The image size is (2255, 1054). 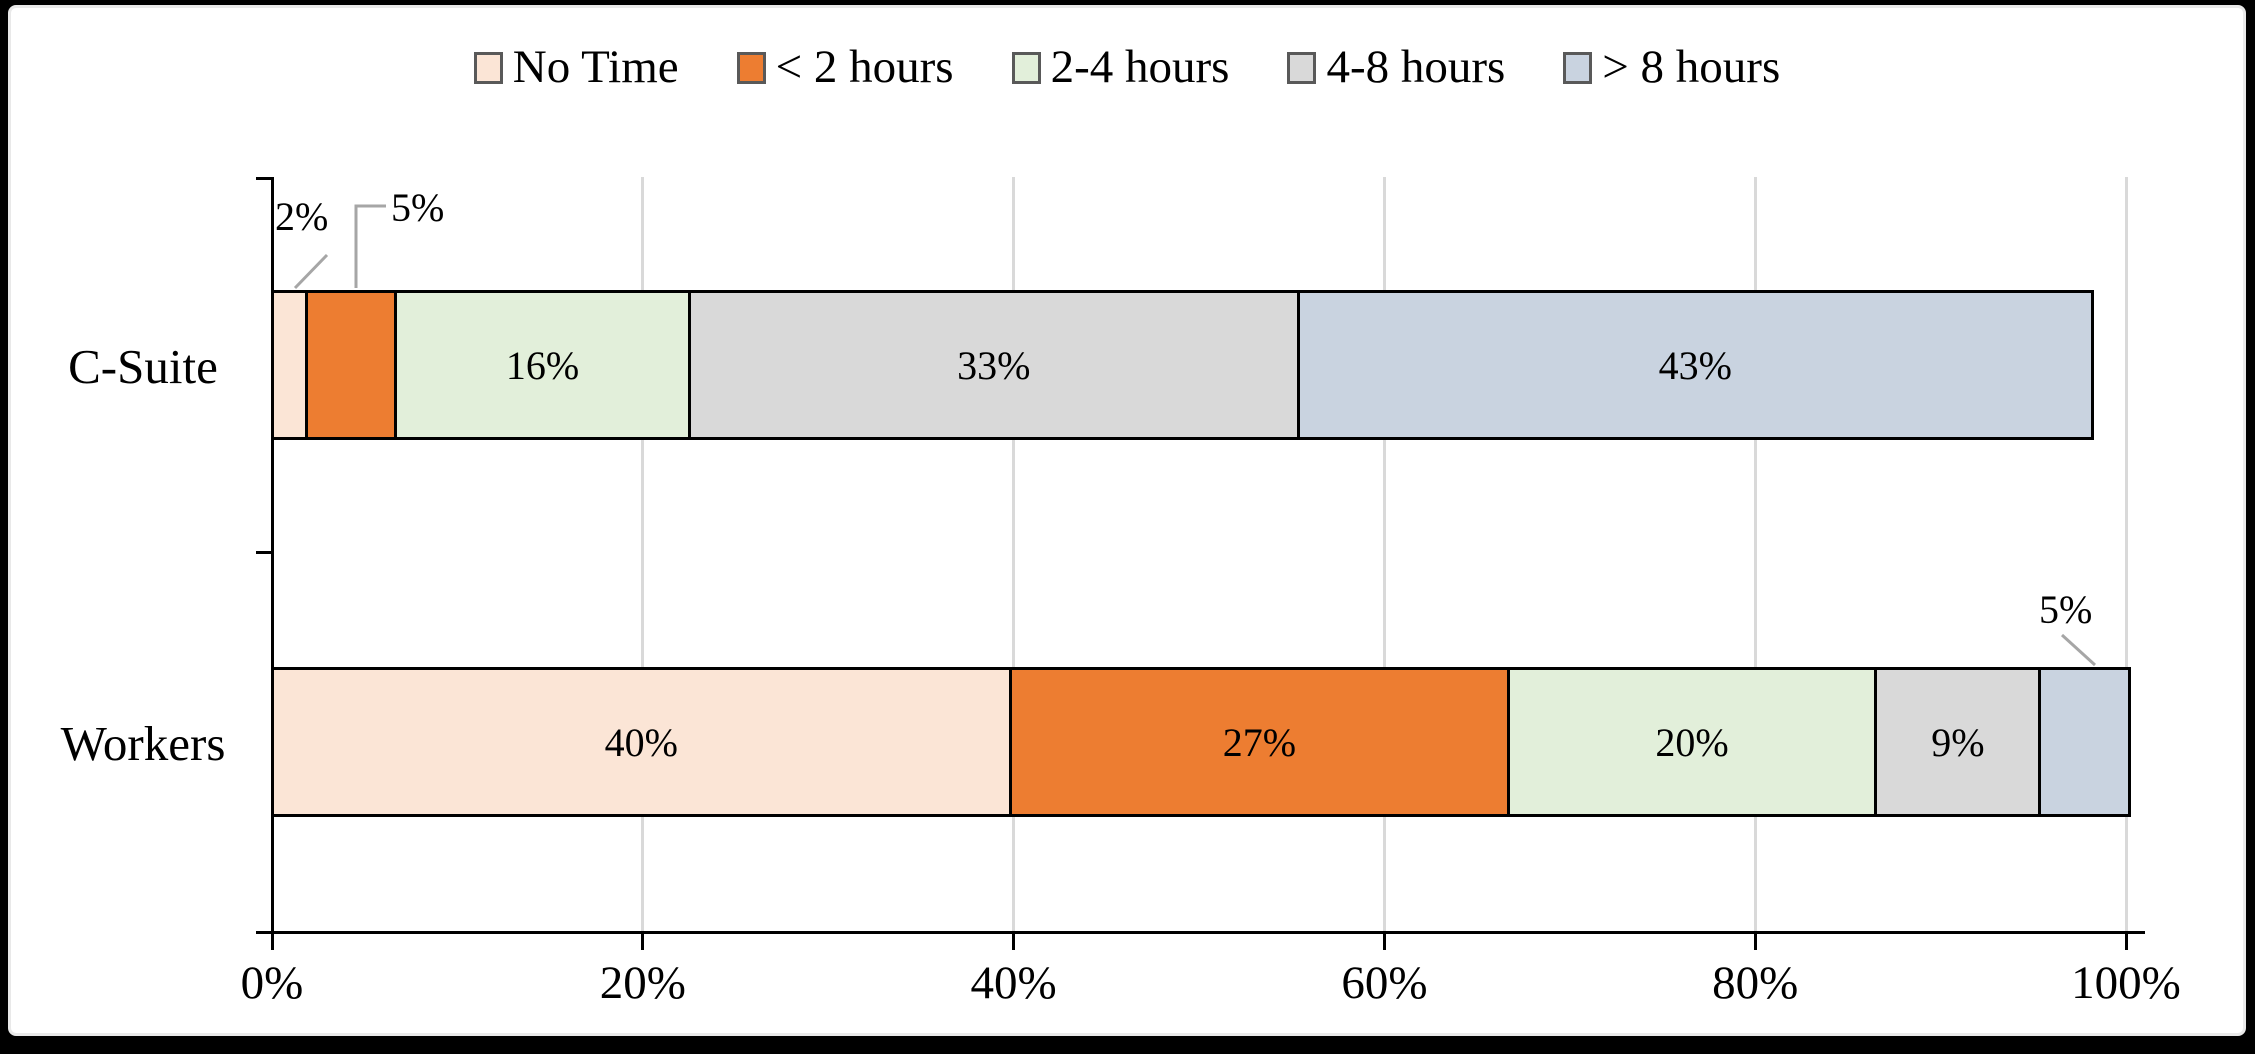 I want to click on bar-segment: 16%, so click(x=542, y=365).